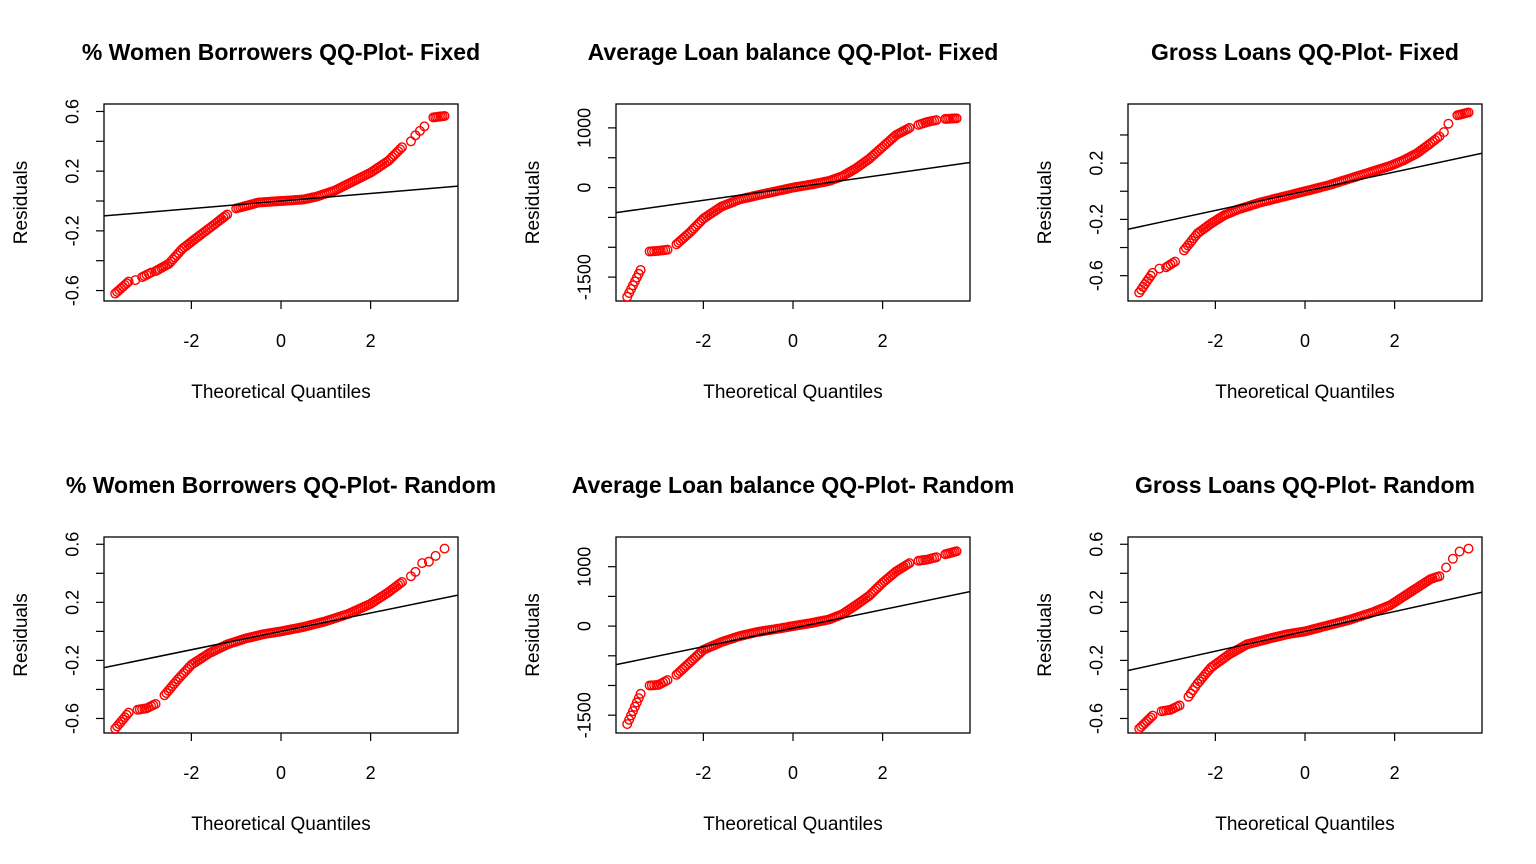 The image size is (1536, 864). Describe the element at coordinates (793, 485) in the screenshot. I see `chart-title: Average Loan balance QQ-Plot- Random` at that location.